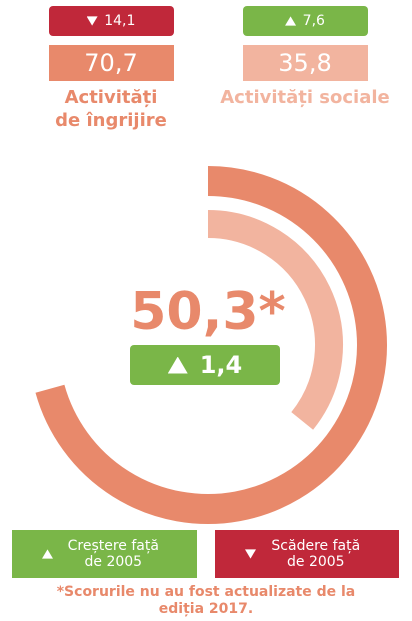 This screenshot has height=621, width=412. I want to click on total-label: 50,3*, so click(208, 312).